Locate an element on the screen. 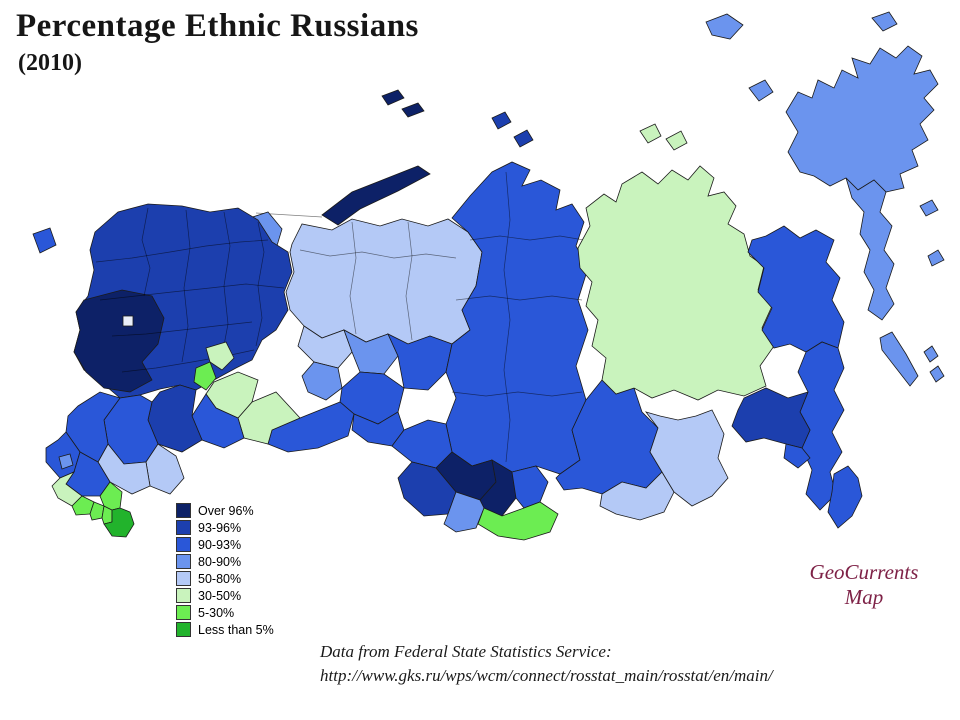 Image resolution: width=960 pixels, height=720 pixels. legend-row: 30-50% is located at coordinates (225, 595).